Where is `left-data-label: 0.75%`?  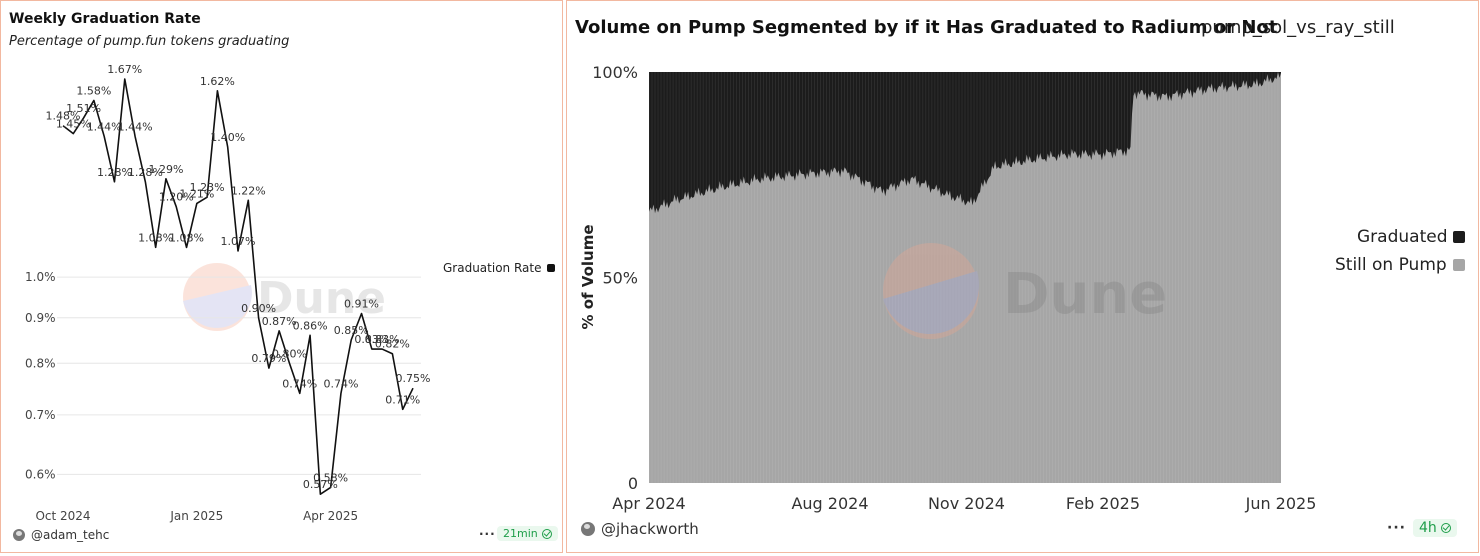 left-data-label: 0.75% is located at coordinates (413, 378).